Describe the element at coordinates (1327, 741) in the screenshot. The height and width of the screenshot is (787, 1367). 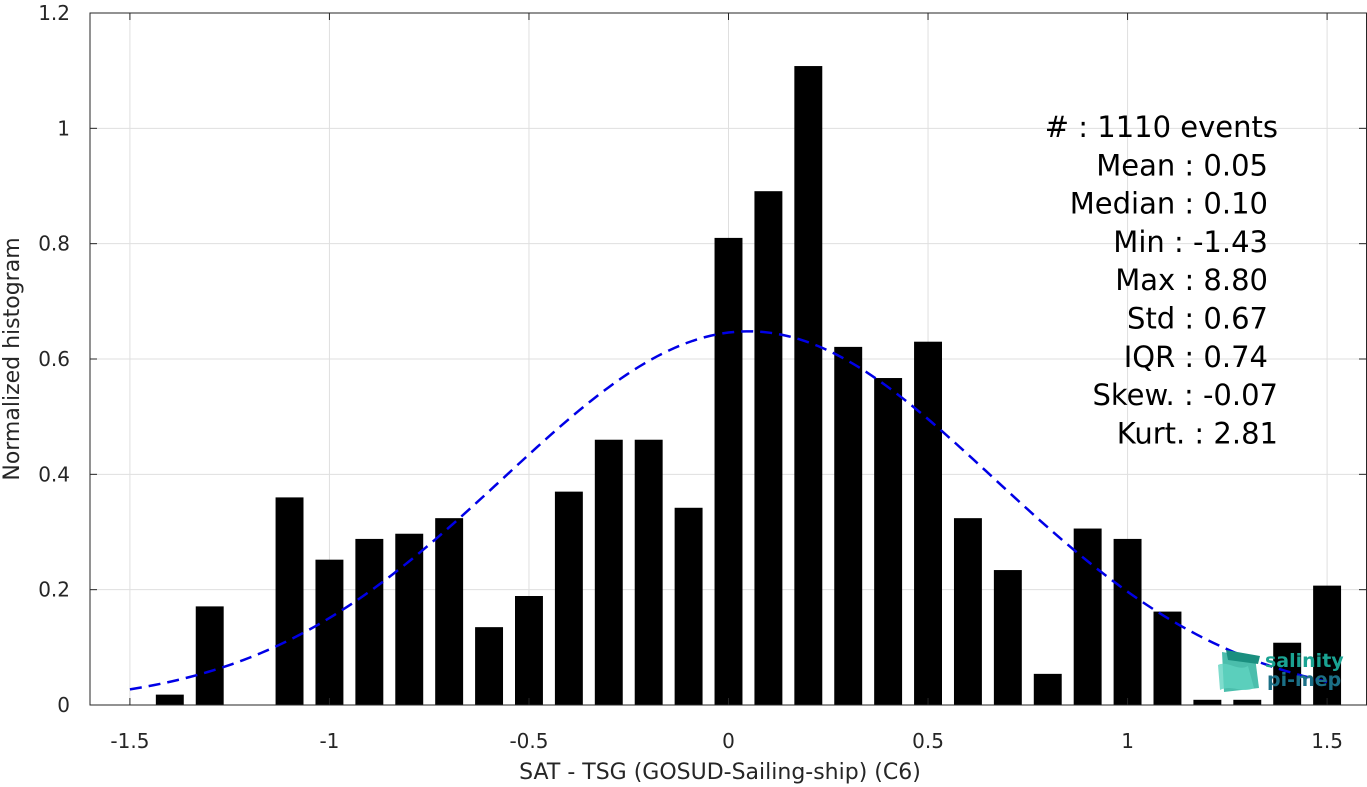
I see `x-tick-label: 1.5` at that location.